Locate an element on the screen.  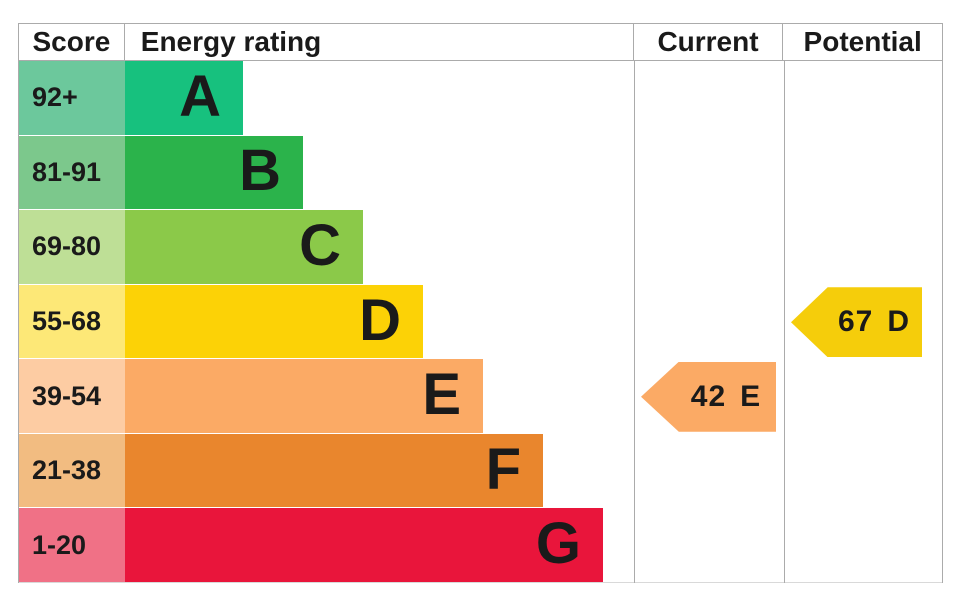
score-range-g: 1-20 is located at coordinates (72, 545).